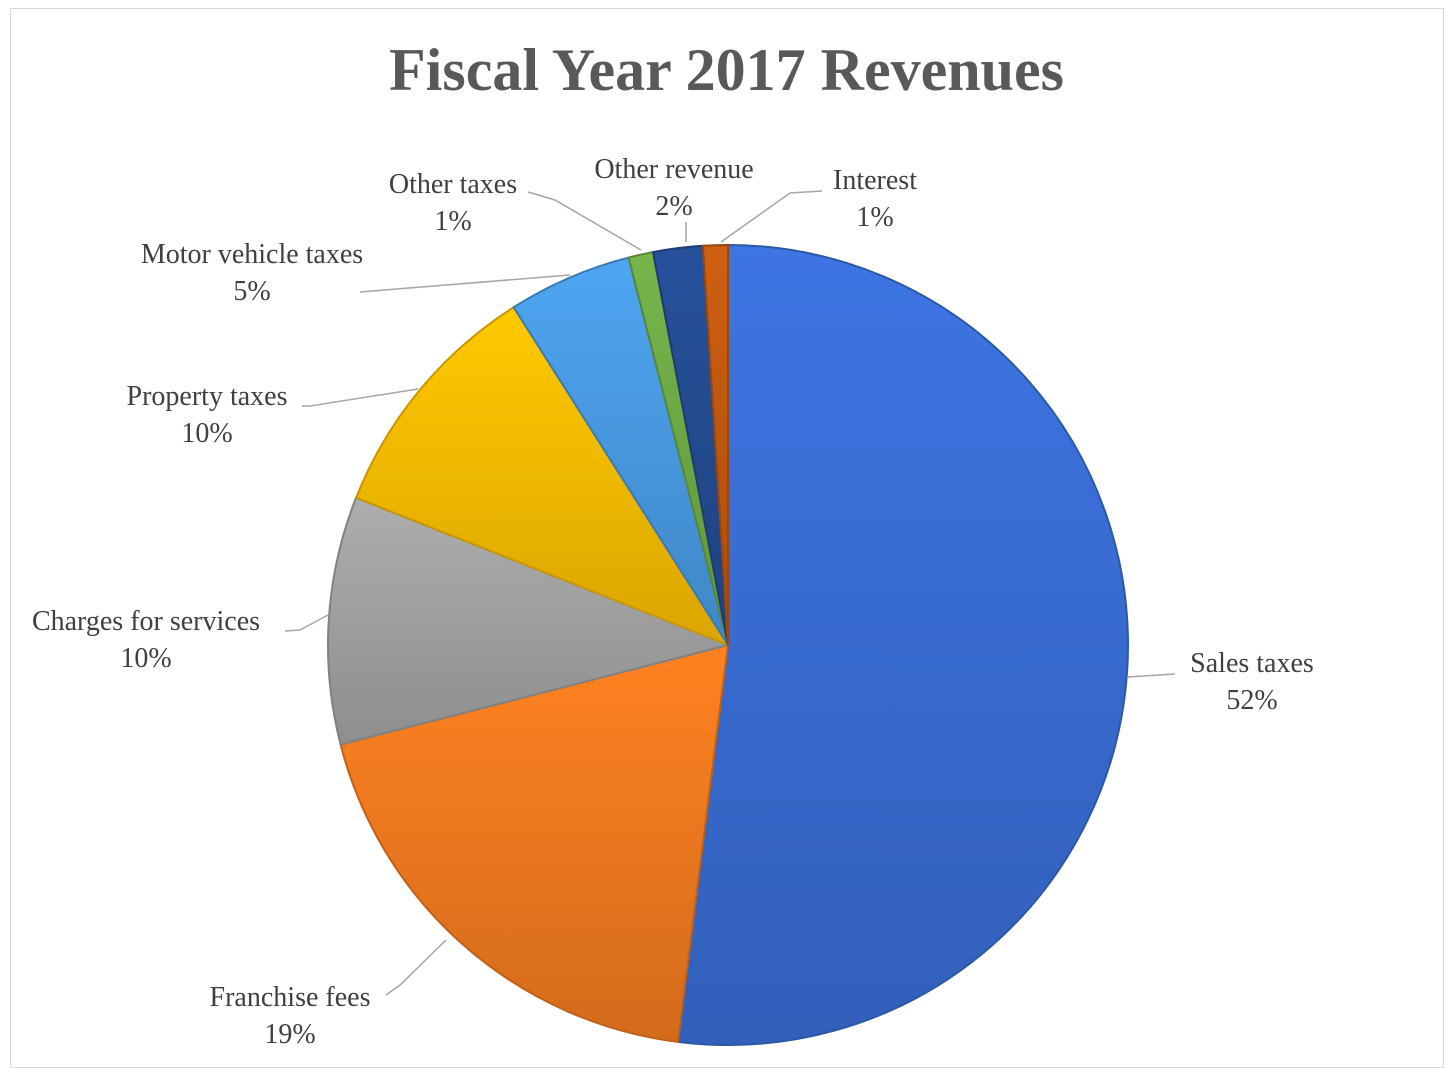  Describe the element at coordinates (251, 291) in the screenshot. I see `slice-percent-motor-vehicle-taxes: 5%` at that location.